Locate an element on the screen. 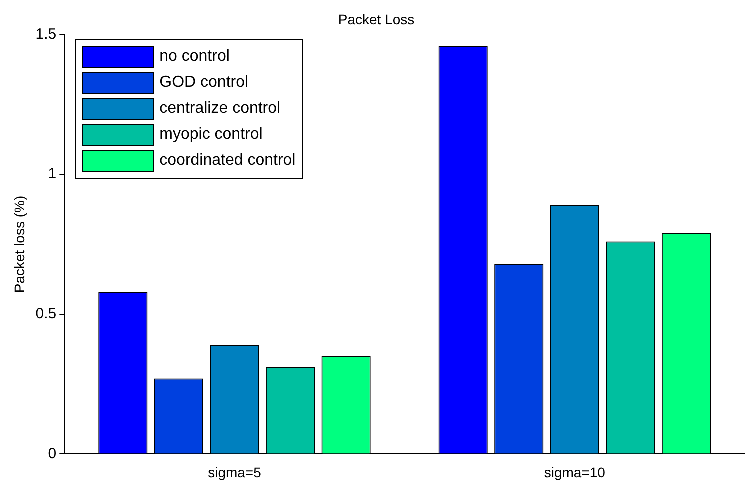 The image size is (755, 493). legend-label: no control is located at coordinates (195, 57).